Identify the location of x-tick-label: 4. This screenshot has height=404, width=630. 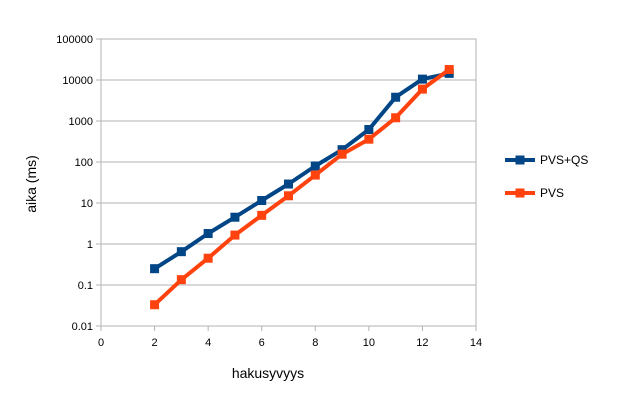
(208, 343).